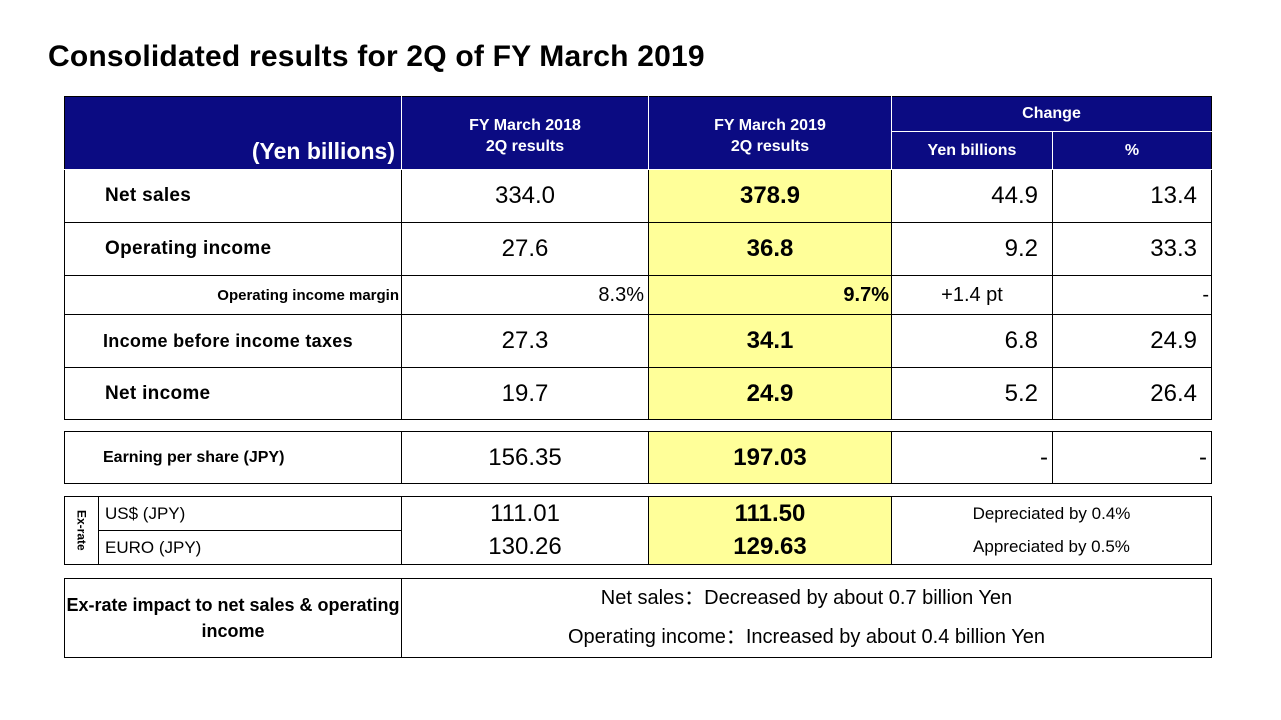 The width and height of the screenshot is (1281, 720). I want to click on col-header-change: Change, so click(1051, 114).